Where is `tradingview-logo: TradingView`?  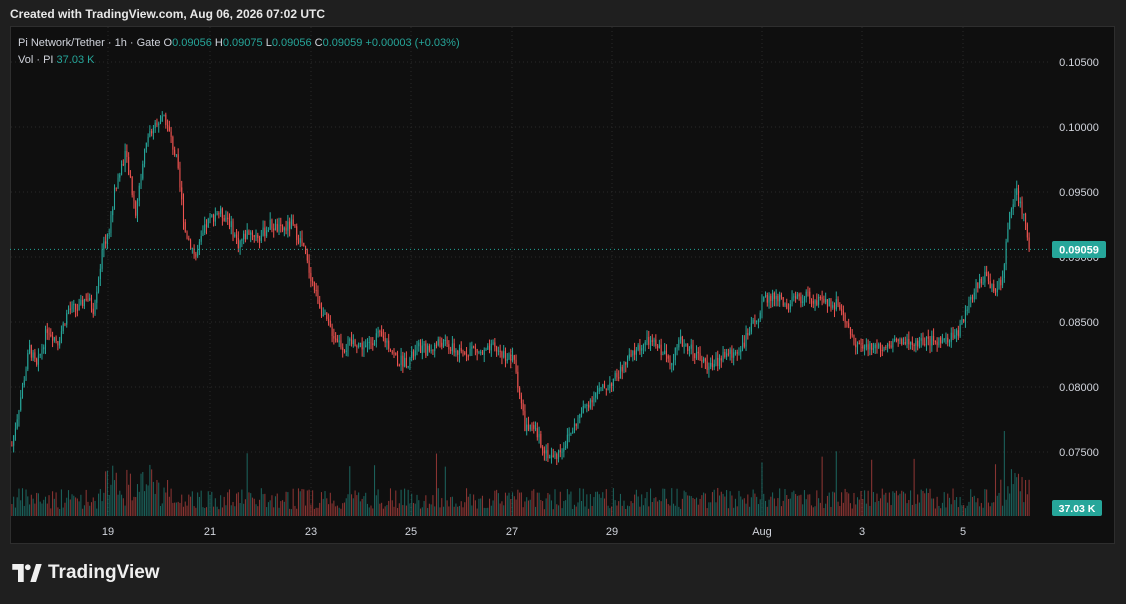
tradingview-logo: TradingView is located at coordinates (86, 573).